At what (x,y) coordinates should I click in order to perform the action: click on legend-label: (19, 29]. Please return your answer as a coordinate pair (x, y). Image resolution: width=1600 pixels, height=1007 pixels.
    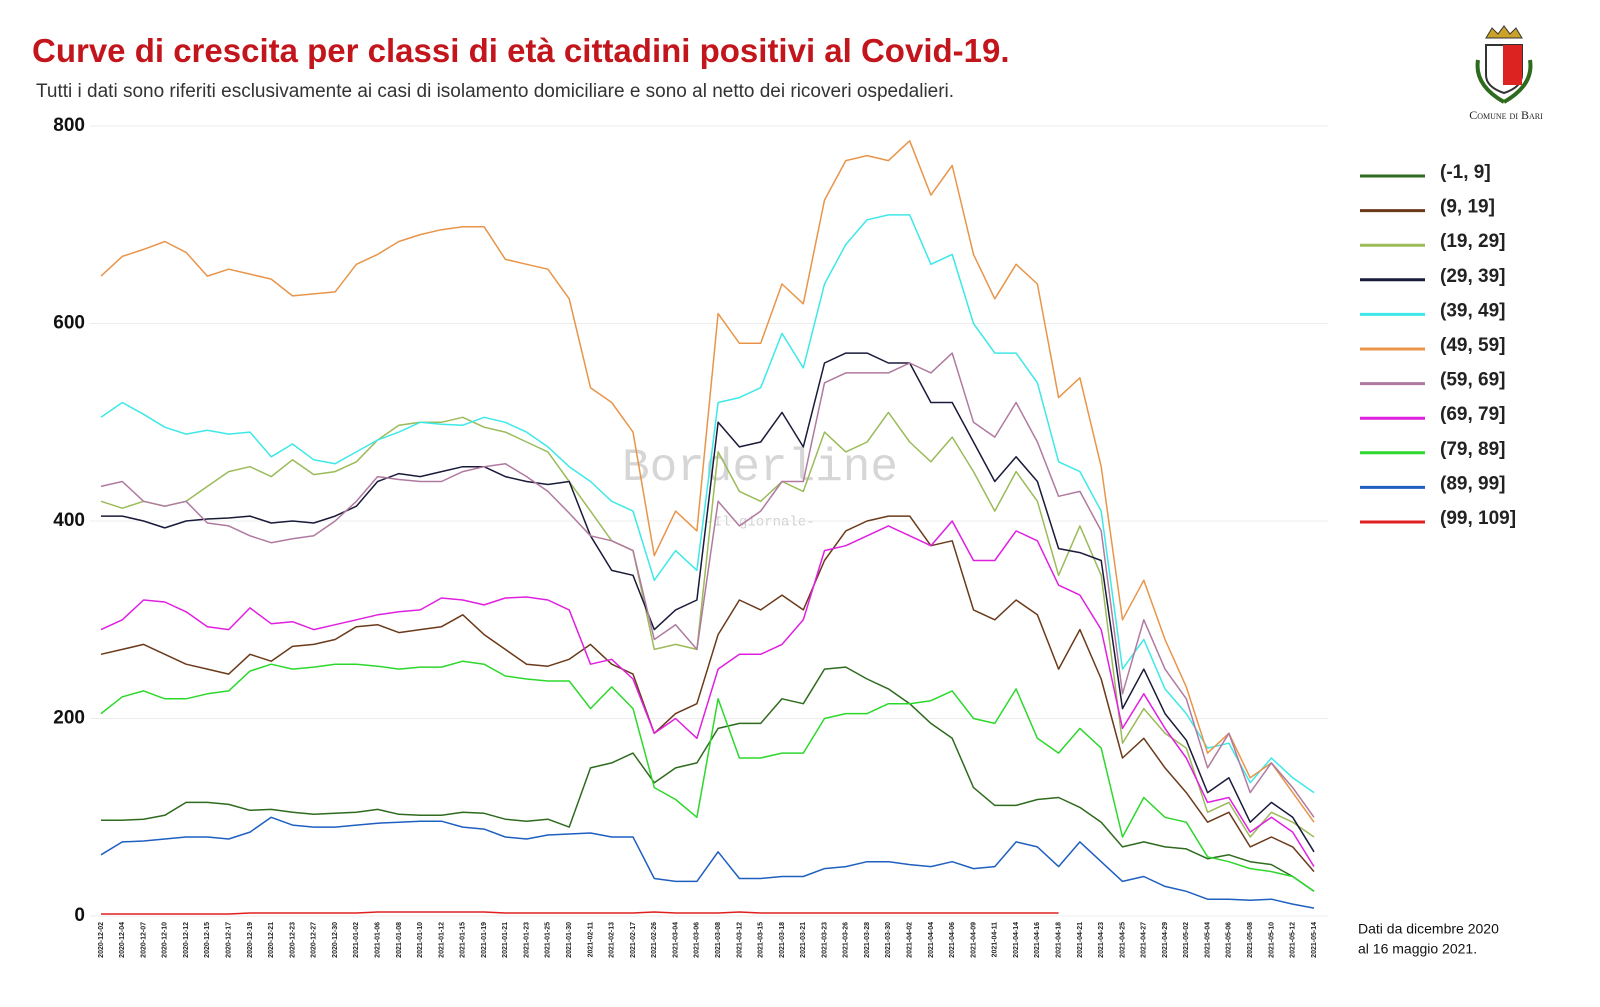
    Looking at the image, I should click on (1472, 241).